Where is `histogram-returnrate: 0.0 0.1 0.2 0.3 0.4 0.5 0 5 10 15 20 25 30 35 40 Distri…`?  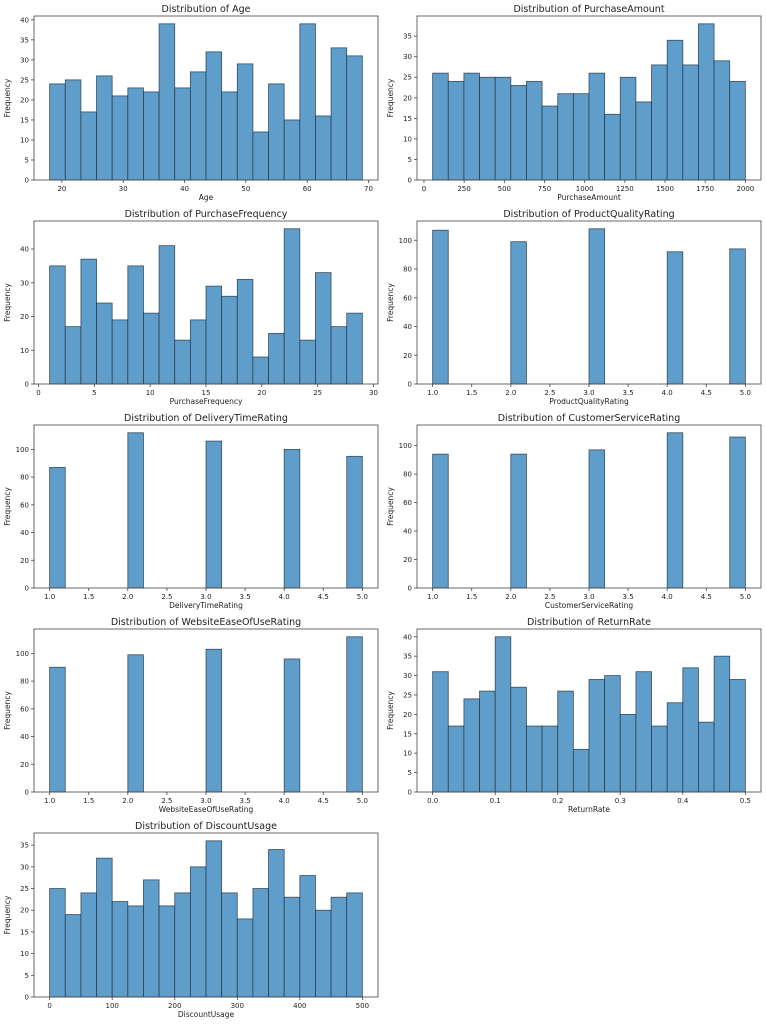
histogram-returnrate: 0.0 0.1 0.2 0.3 0.4 0.5 0 5 10 15 20 25 30 35 40 Distri… is located at coordinates (574, 715).